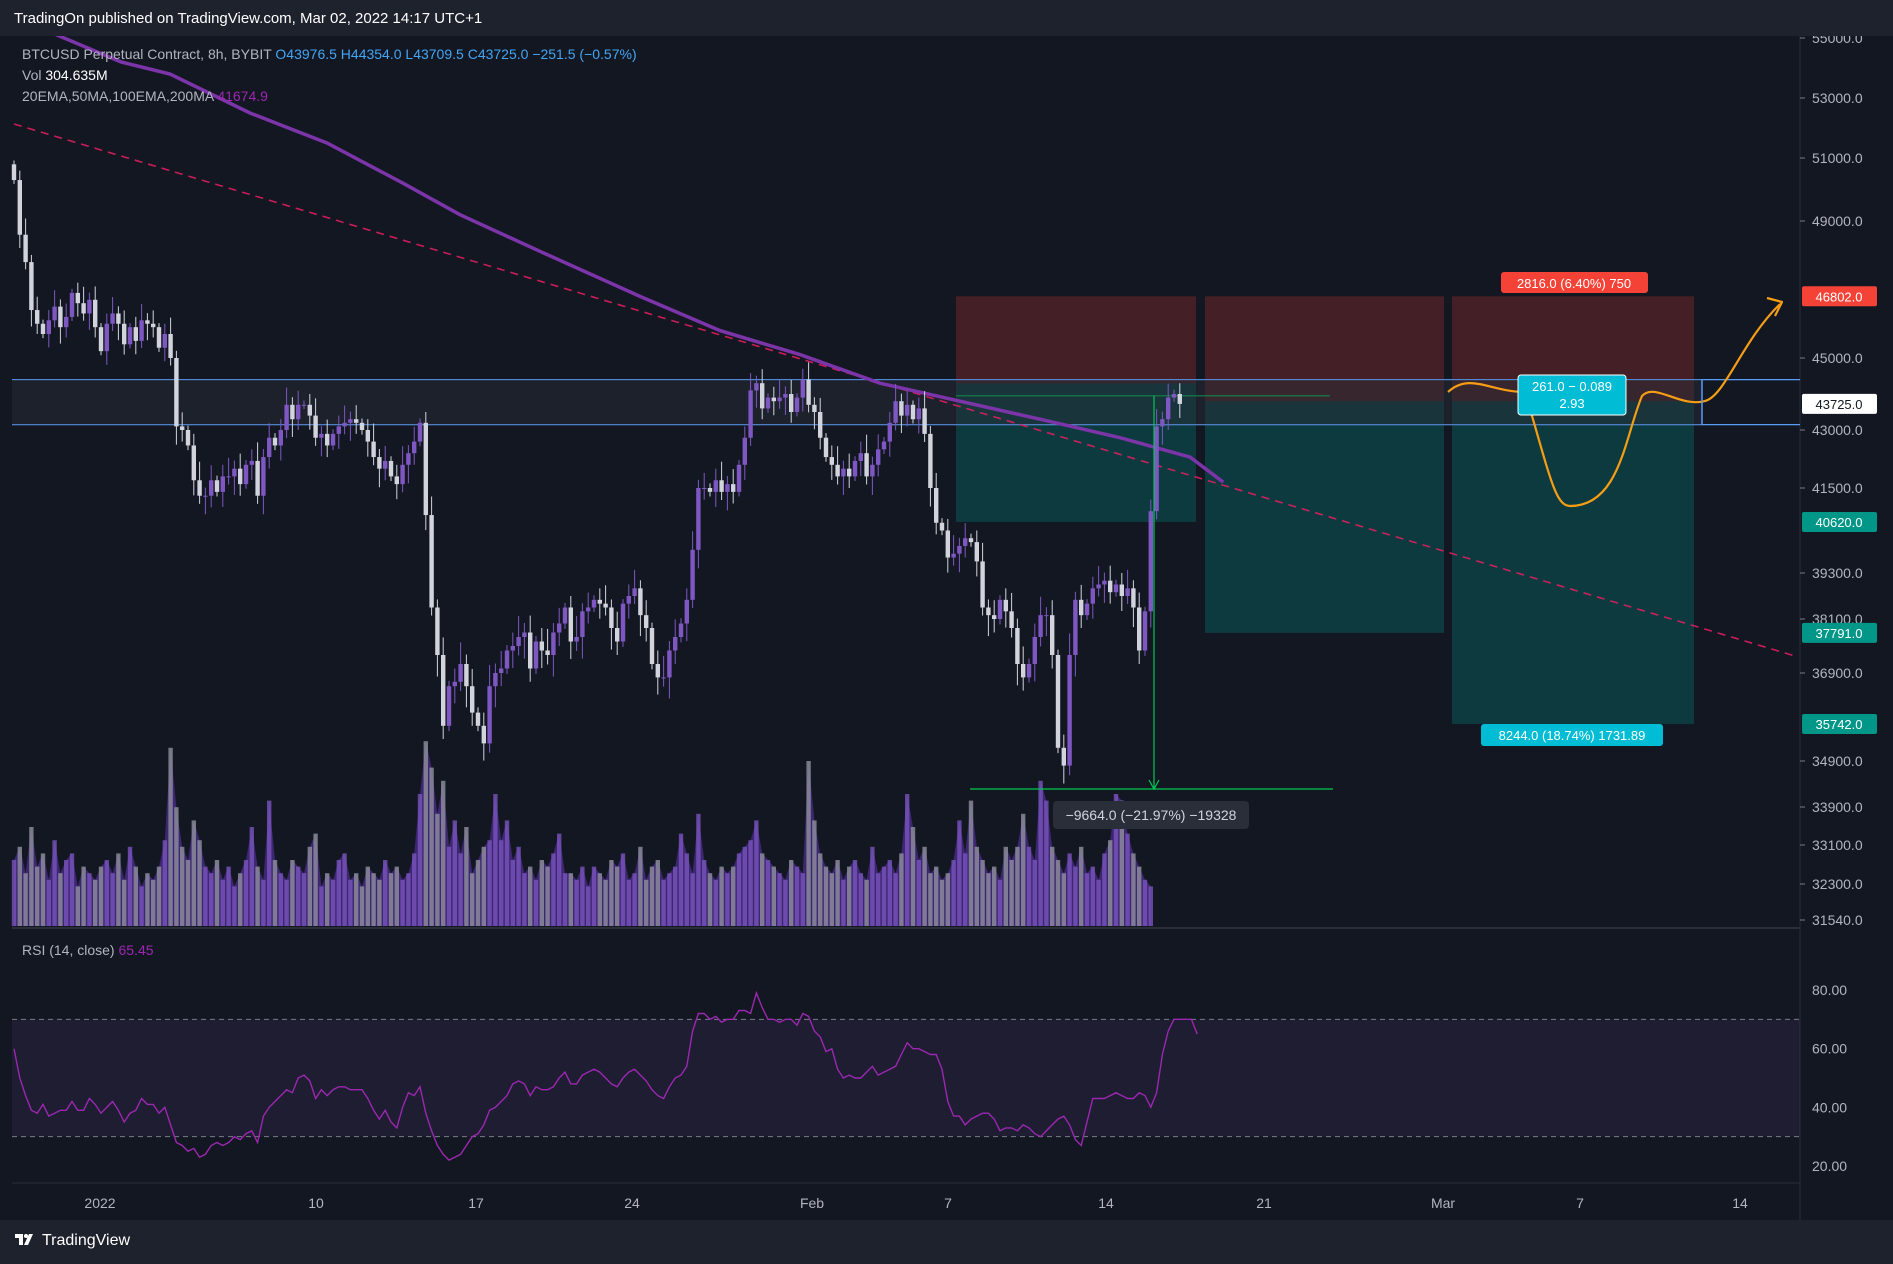 This screenshot has width=1893, height=1264. What do you see at coordinates (32, 75) in the screenshot?
I see `vol-label: Vol` at bounding box center [32, 75].